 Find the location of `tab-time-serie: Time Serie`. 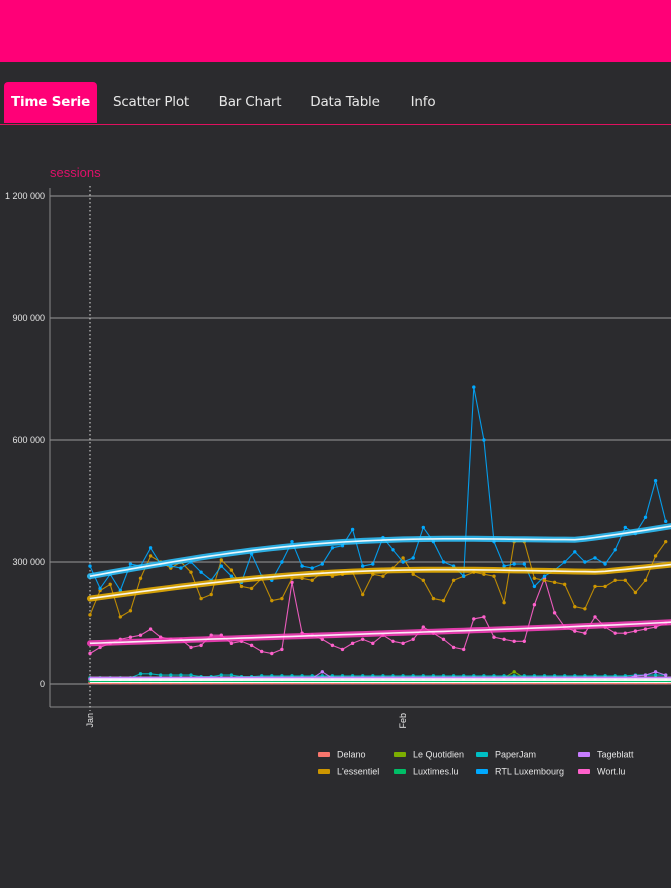

tab-time-serie: Time Serie is located at coordinates (50, 102).